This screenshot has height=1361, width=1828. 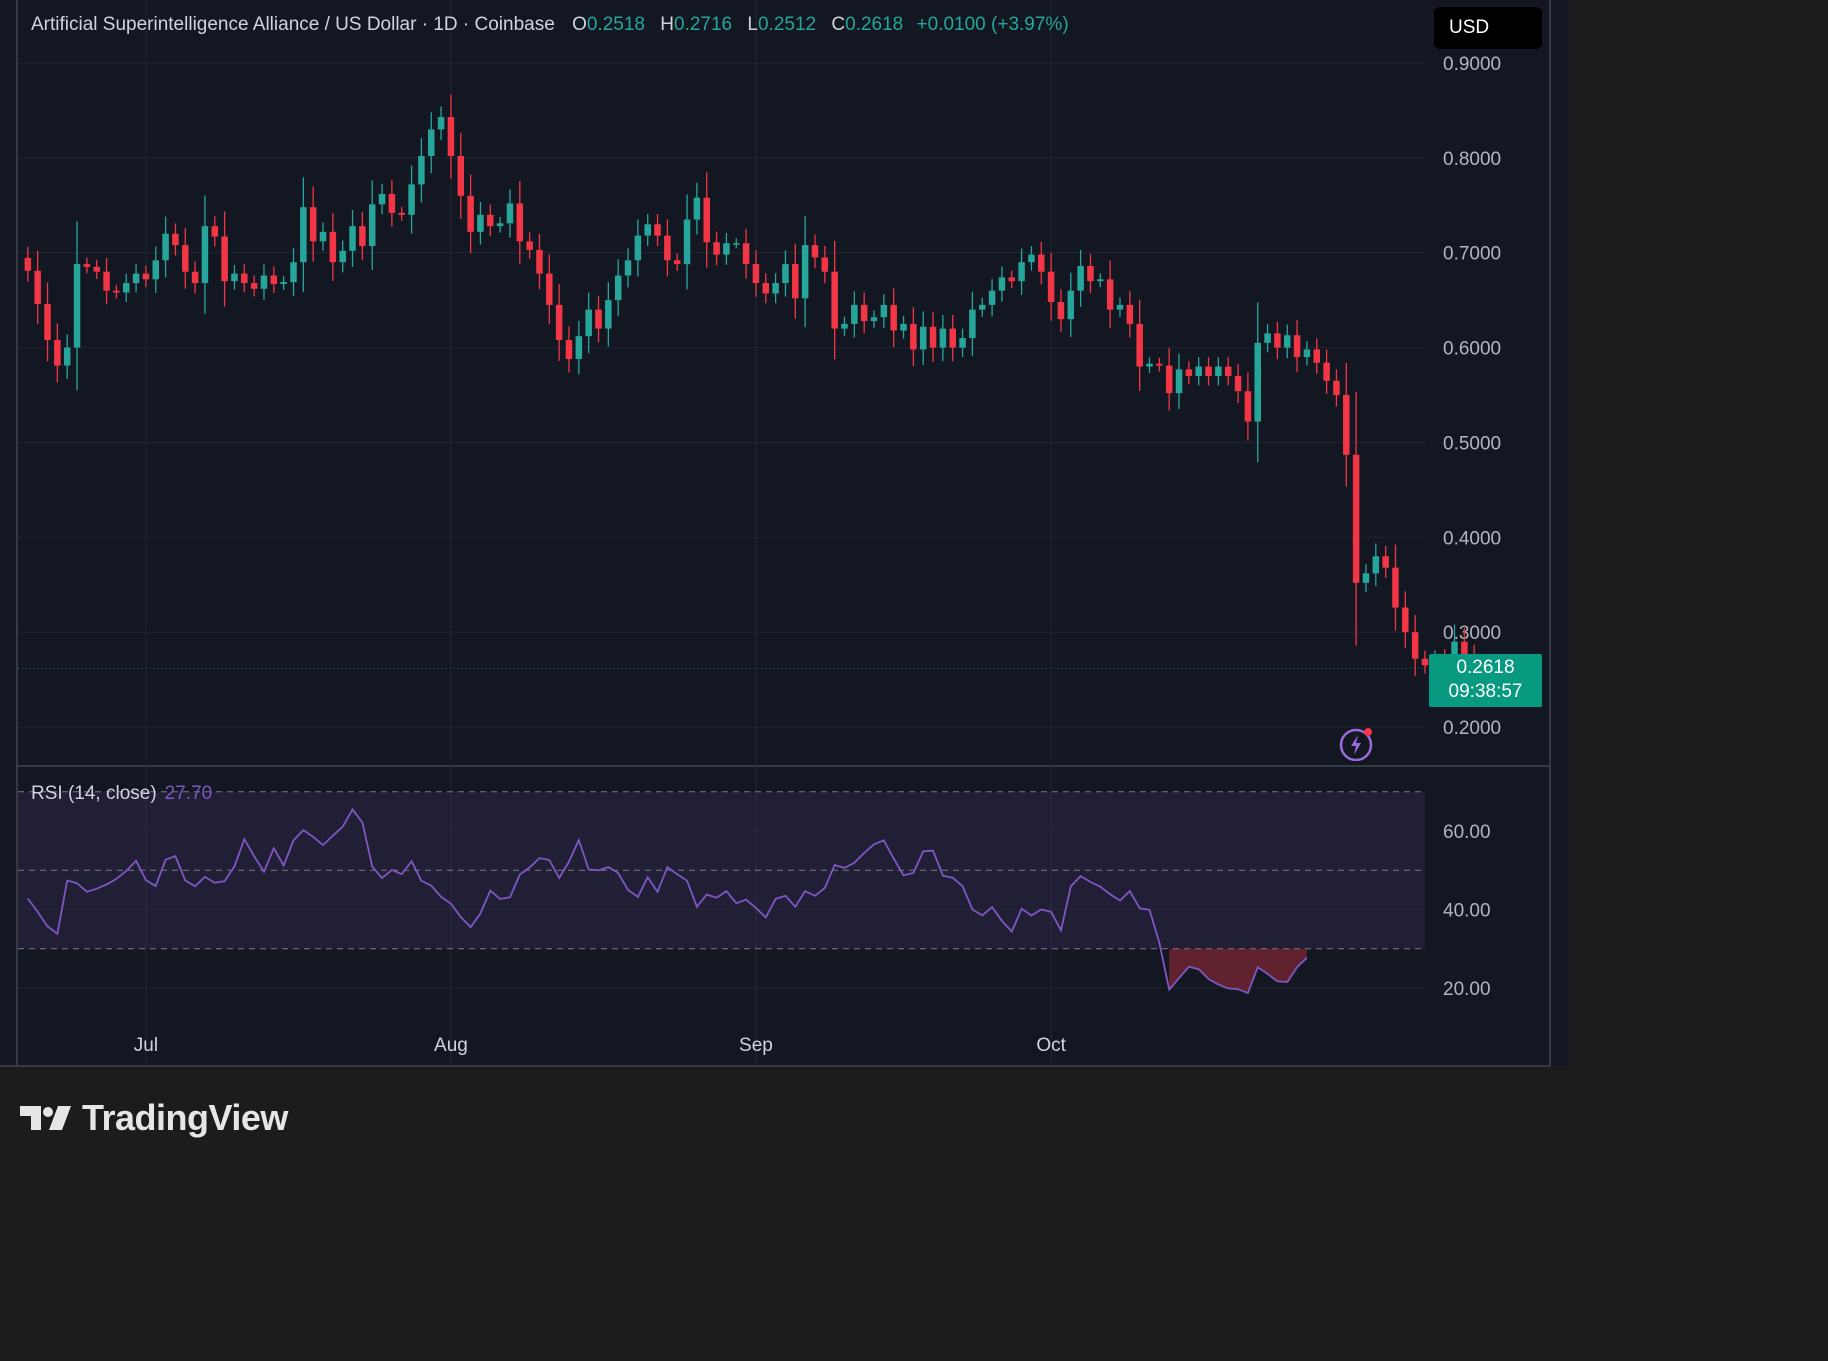 I want to click on close-label: C, so click(x=838, y=24).